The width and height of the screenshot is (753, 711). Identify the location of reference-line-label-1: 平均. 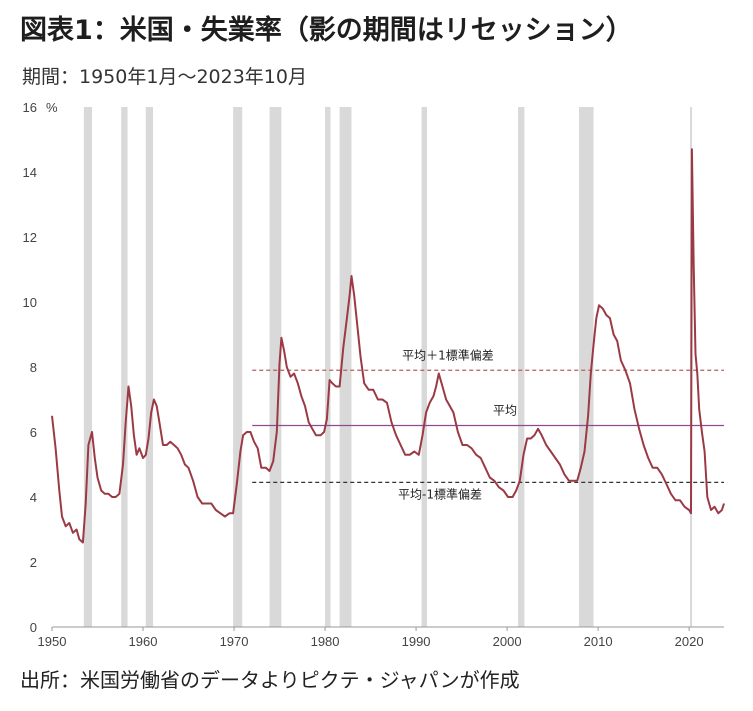
(505, 411).